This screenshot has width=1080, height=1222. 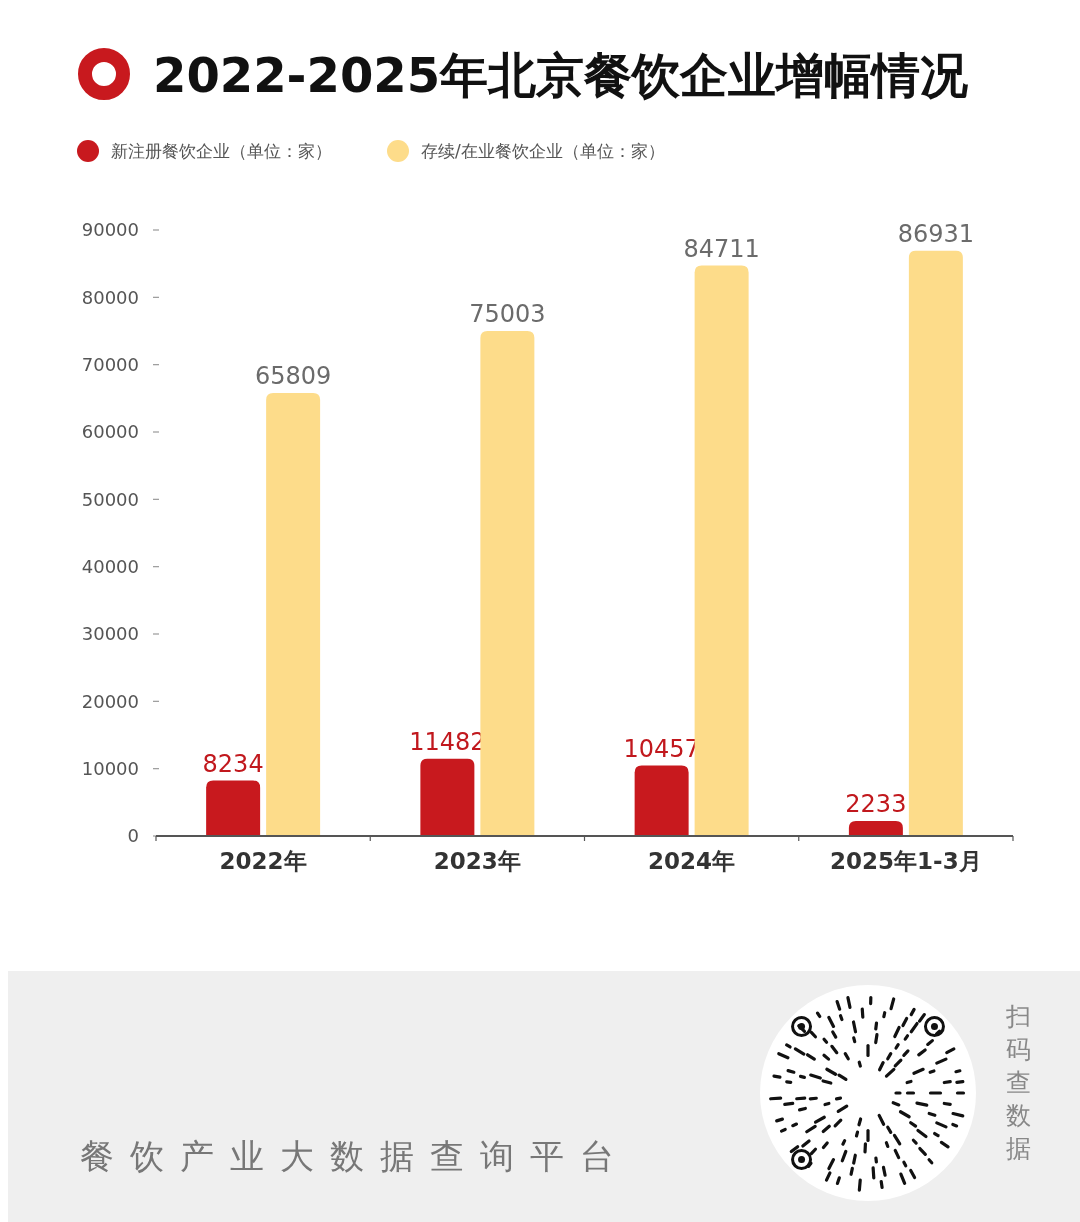 I want to click on x-tick-label: 2025年1-3月, so click(x=906, y=861).